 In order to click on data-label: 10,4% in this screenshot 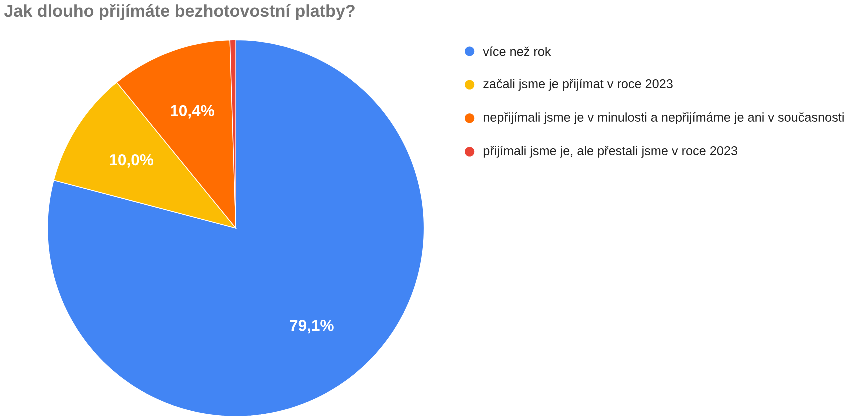, I will do `click(192, 112)`.